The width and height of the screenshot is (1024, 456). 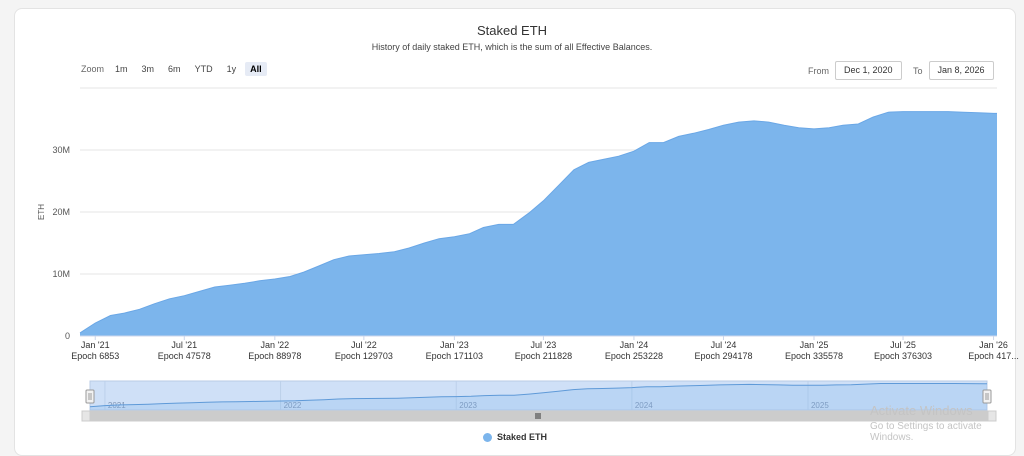 I want to click on legend-marker, so click(x=487, y=437).